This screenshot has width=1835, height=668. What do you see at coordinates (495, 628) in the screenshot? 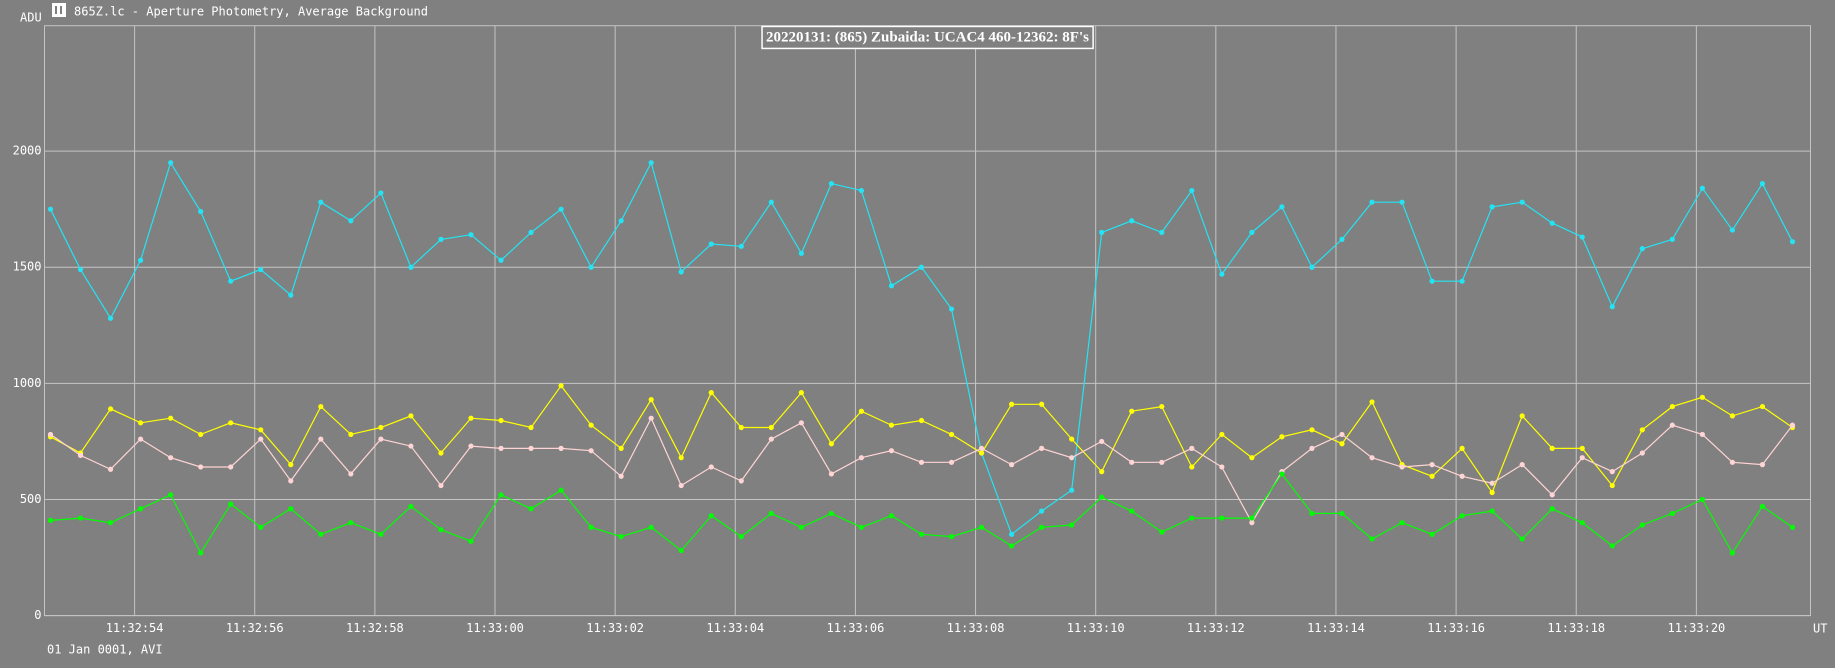
I see `x-tick-label: 11:33:00` at bounding box center [495, 628].